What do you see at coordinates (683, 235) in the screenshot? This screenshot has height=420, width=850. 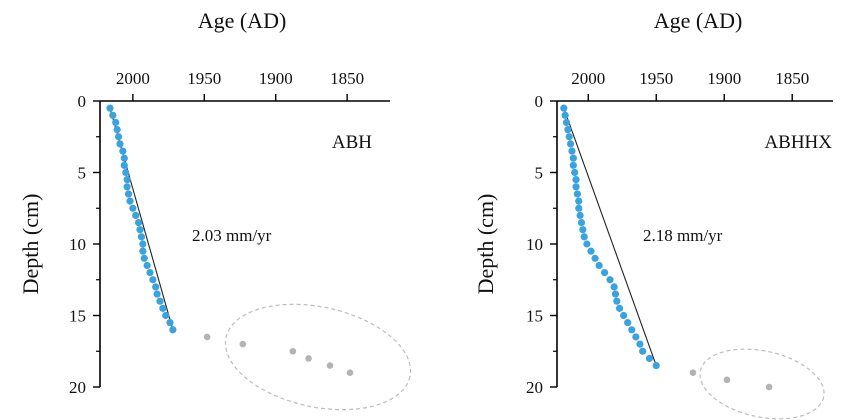 I see `rate-label: 2.18 mm/yr` at bounding box center [683, 235].